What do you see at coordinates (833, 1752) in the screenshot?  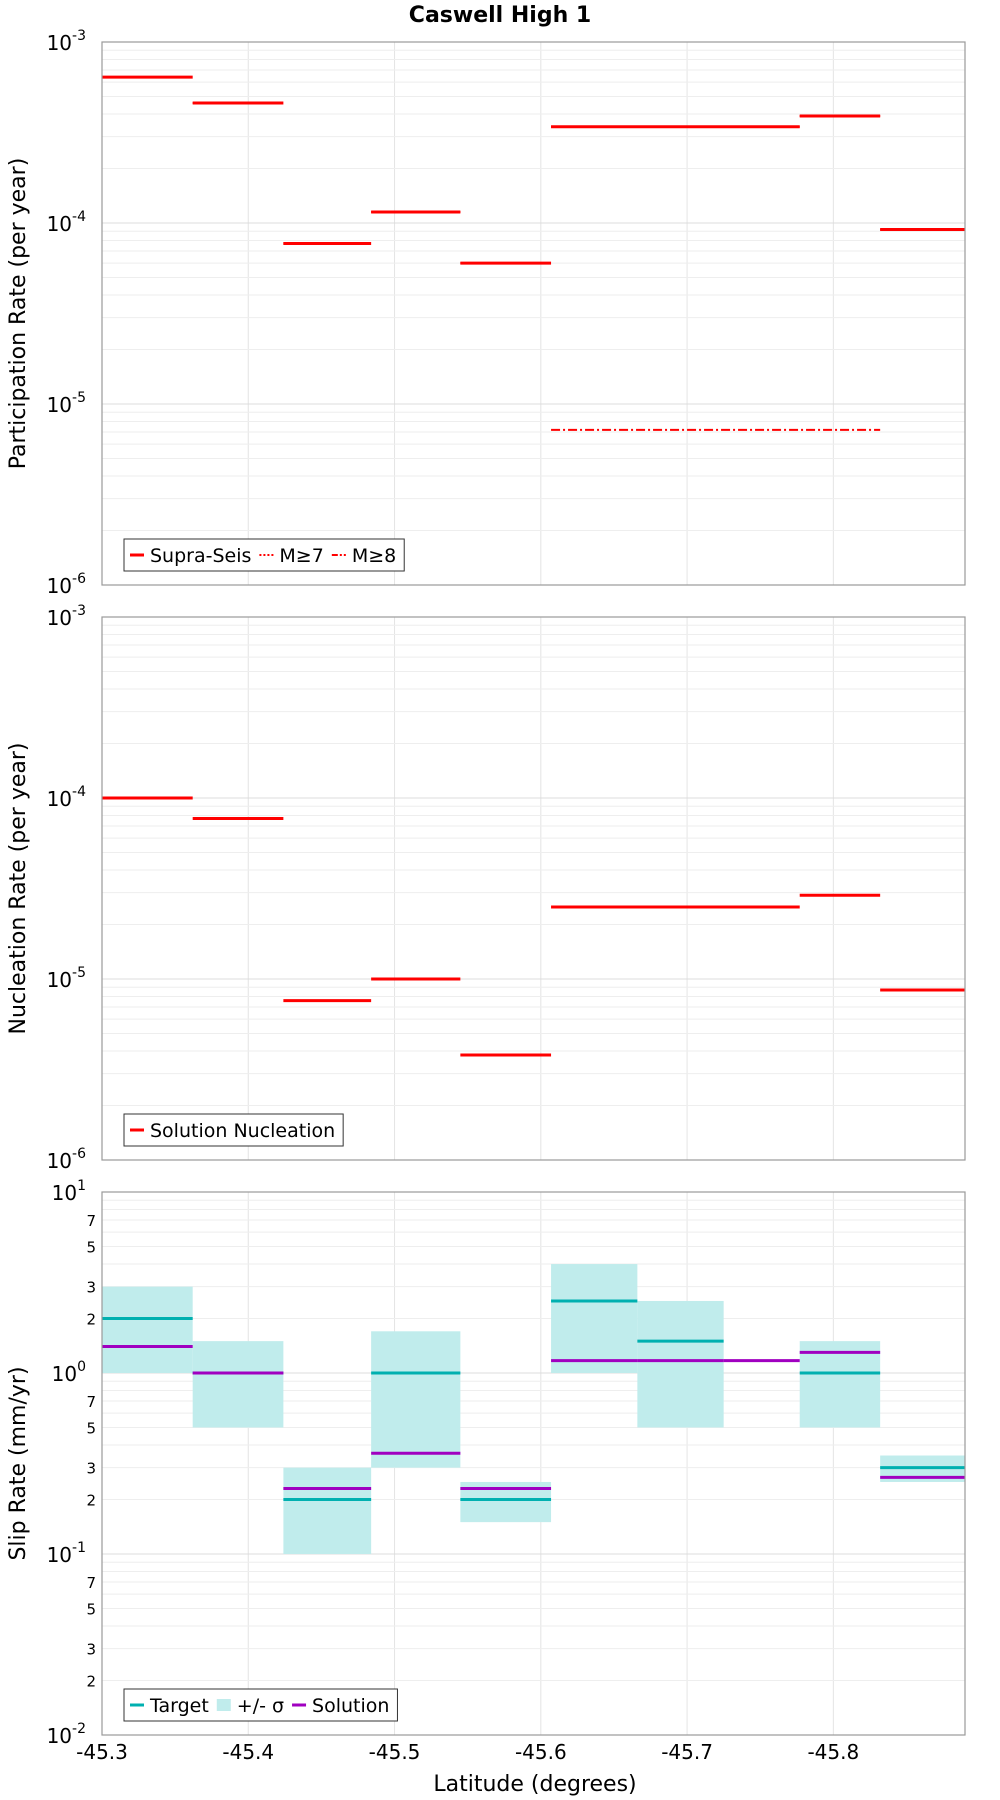 I see `x-tick-label: -45.8` at bounding box center [833, 1752].